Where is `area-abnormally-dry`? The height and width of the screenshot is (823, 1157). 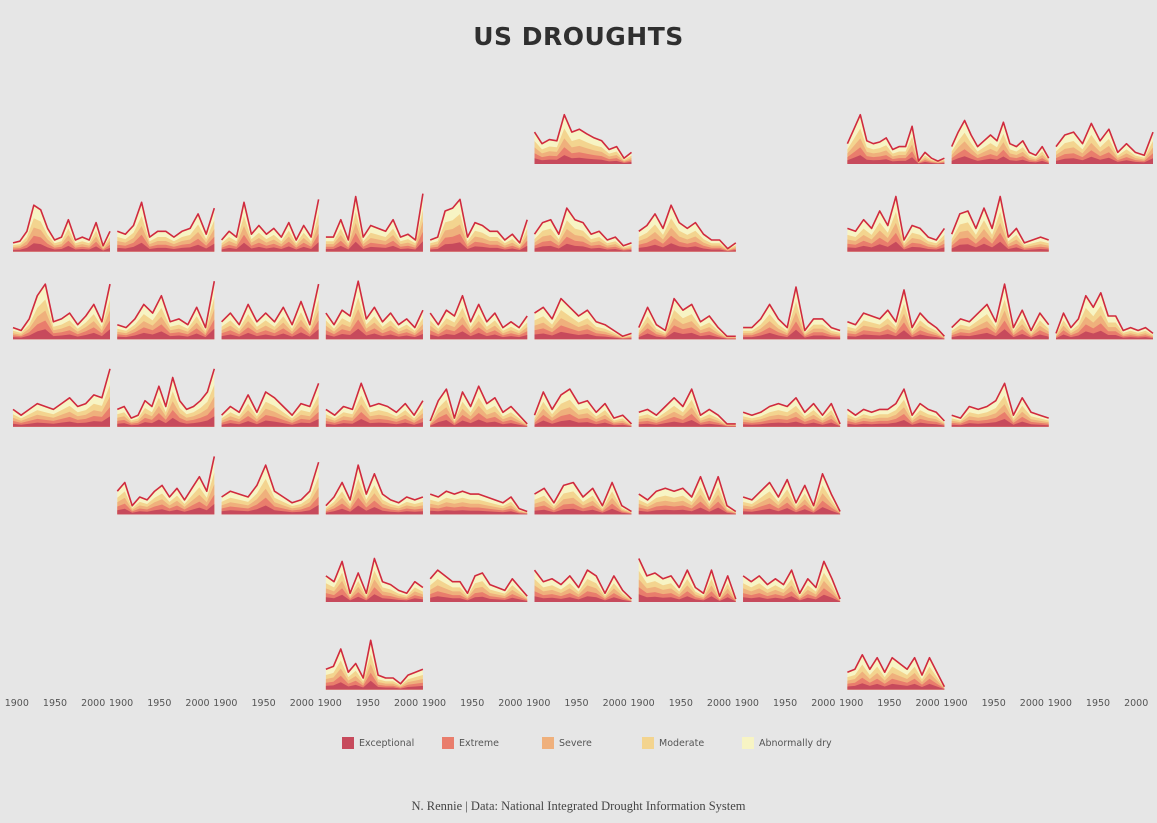 area-abnormally-dry is located at coordinates (166, 397).